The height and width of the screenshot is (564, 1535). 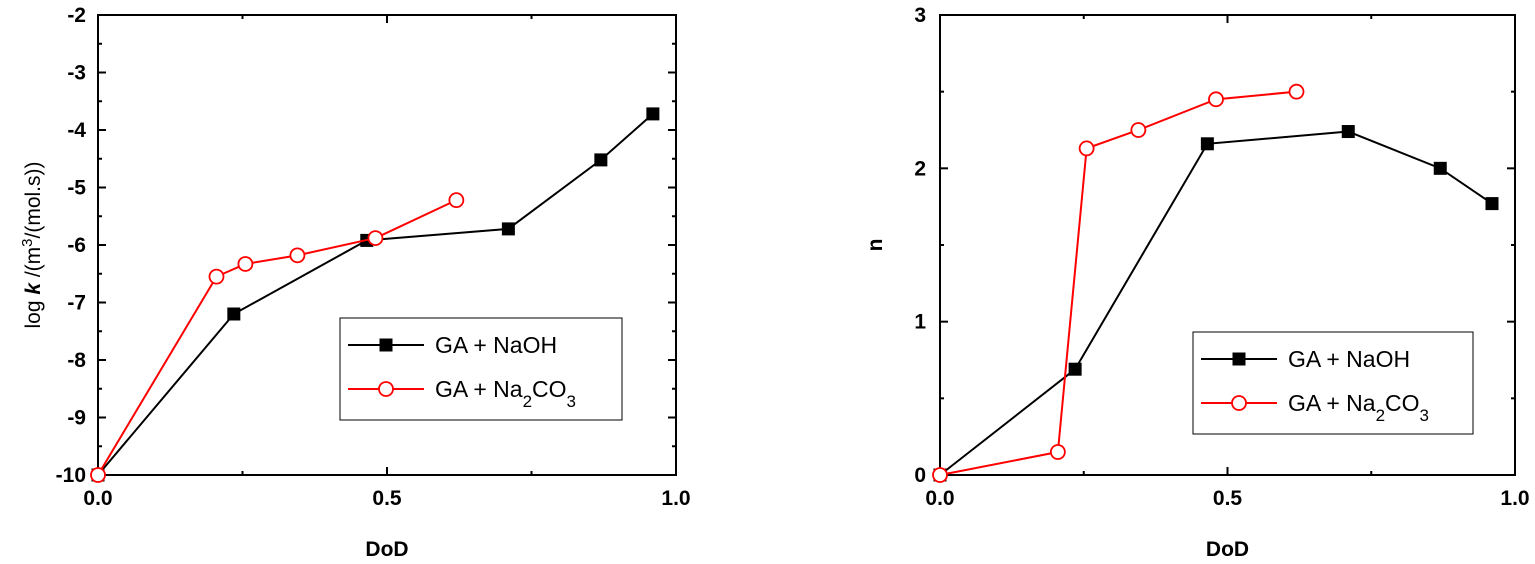 What do you see at coordinates (920, 322) in the screenshot?
I see `y-tick-label: 1` at bounding box center [920, 322].